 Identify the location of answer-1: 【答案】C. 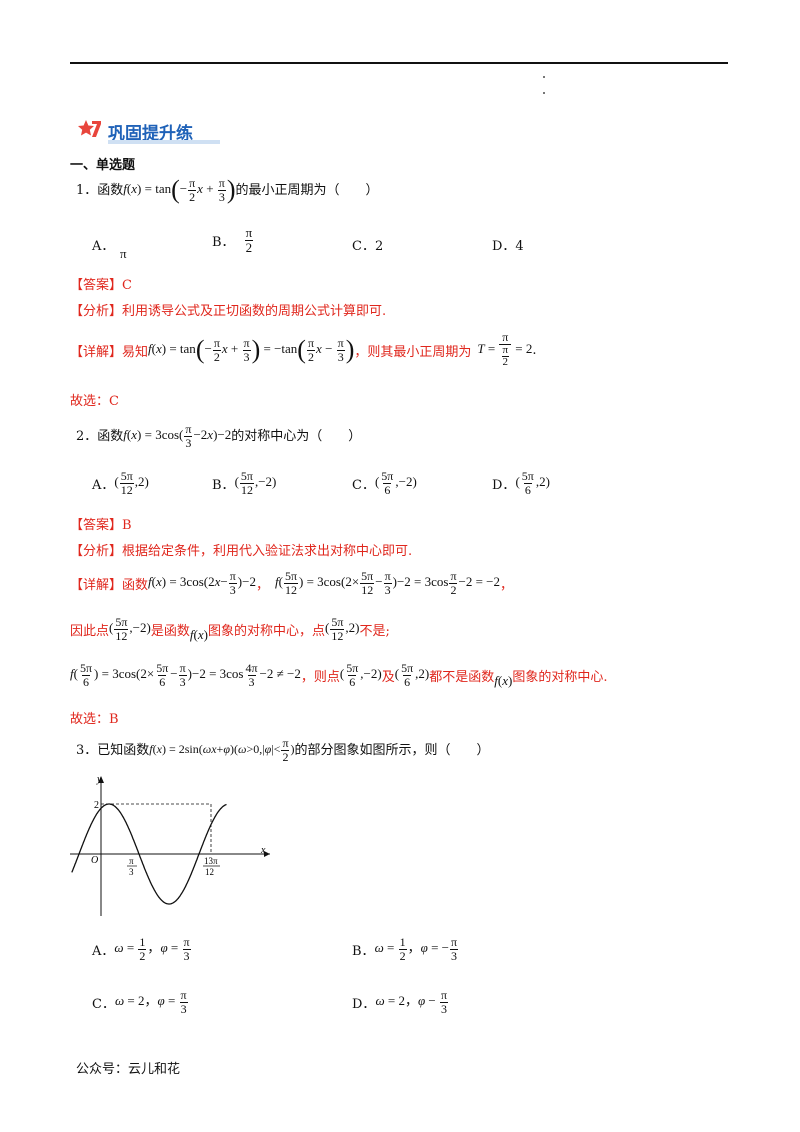
(101, 285).